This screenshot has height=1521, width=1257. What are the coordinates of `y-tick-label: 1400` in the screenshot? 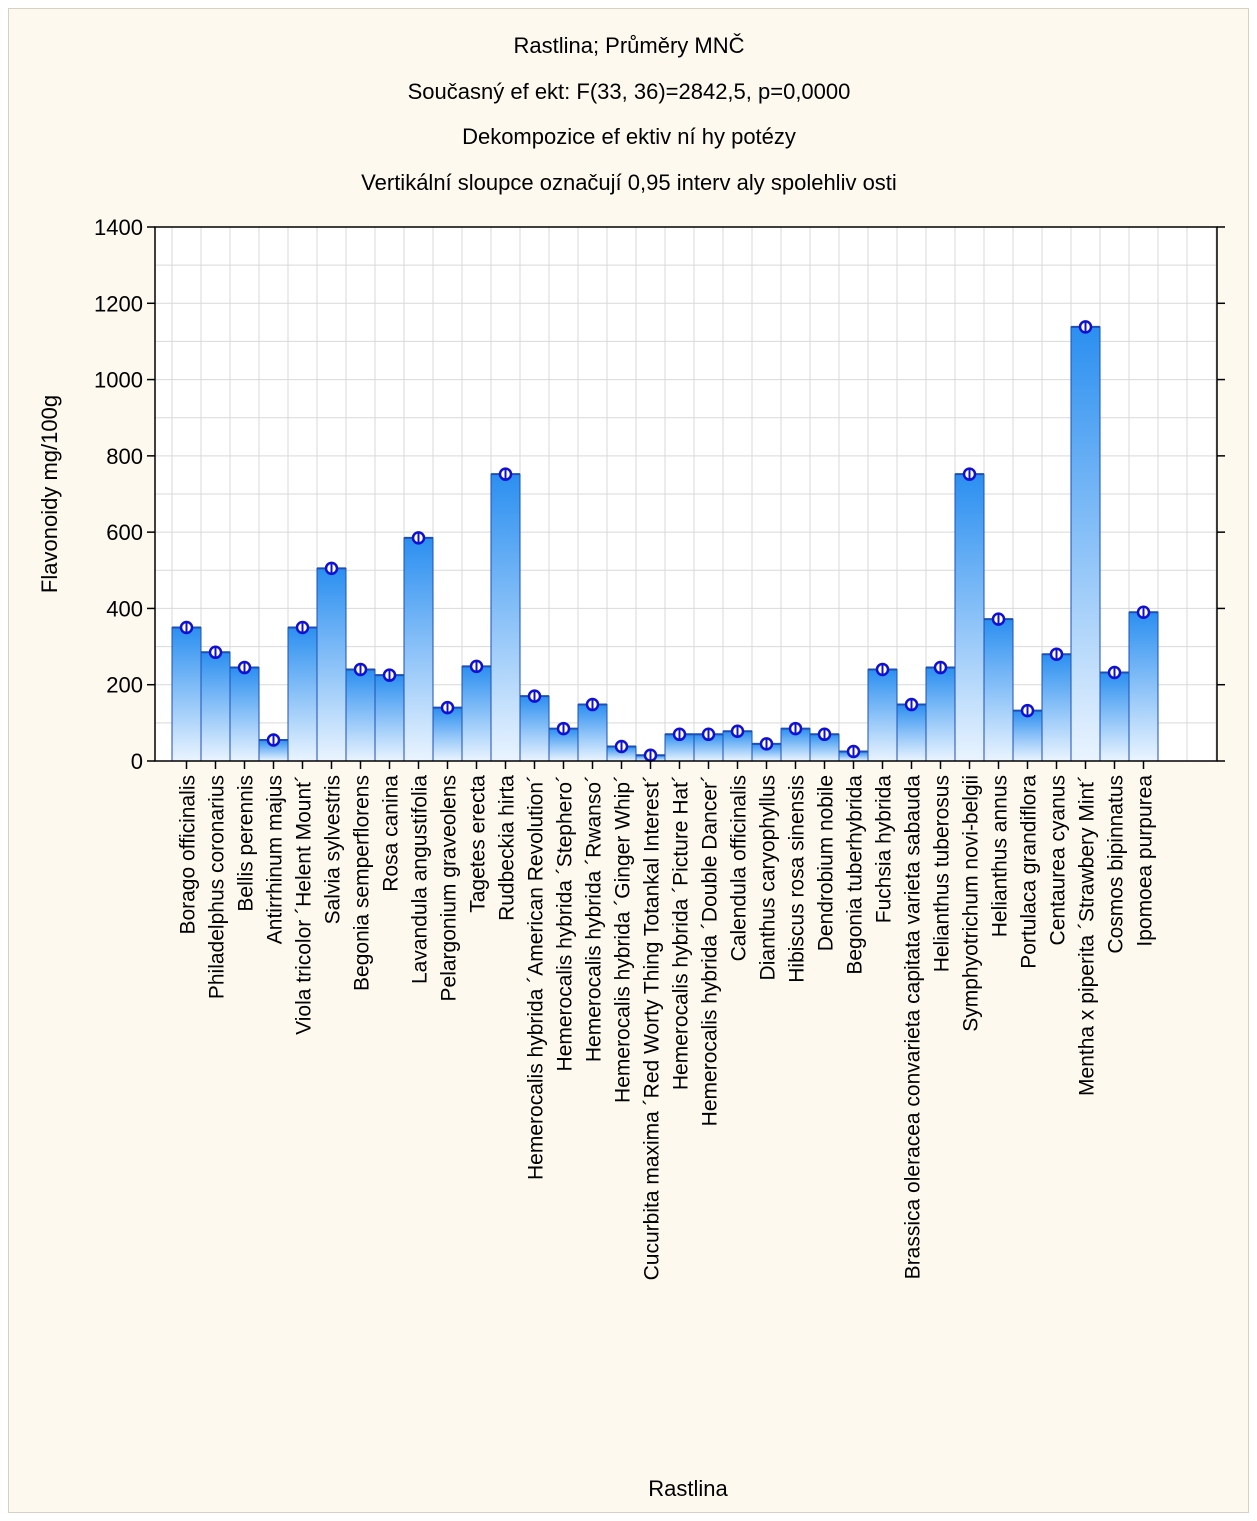 It's located at (118, 227).